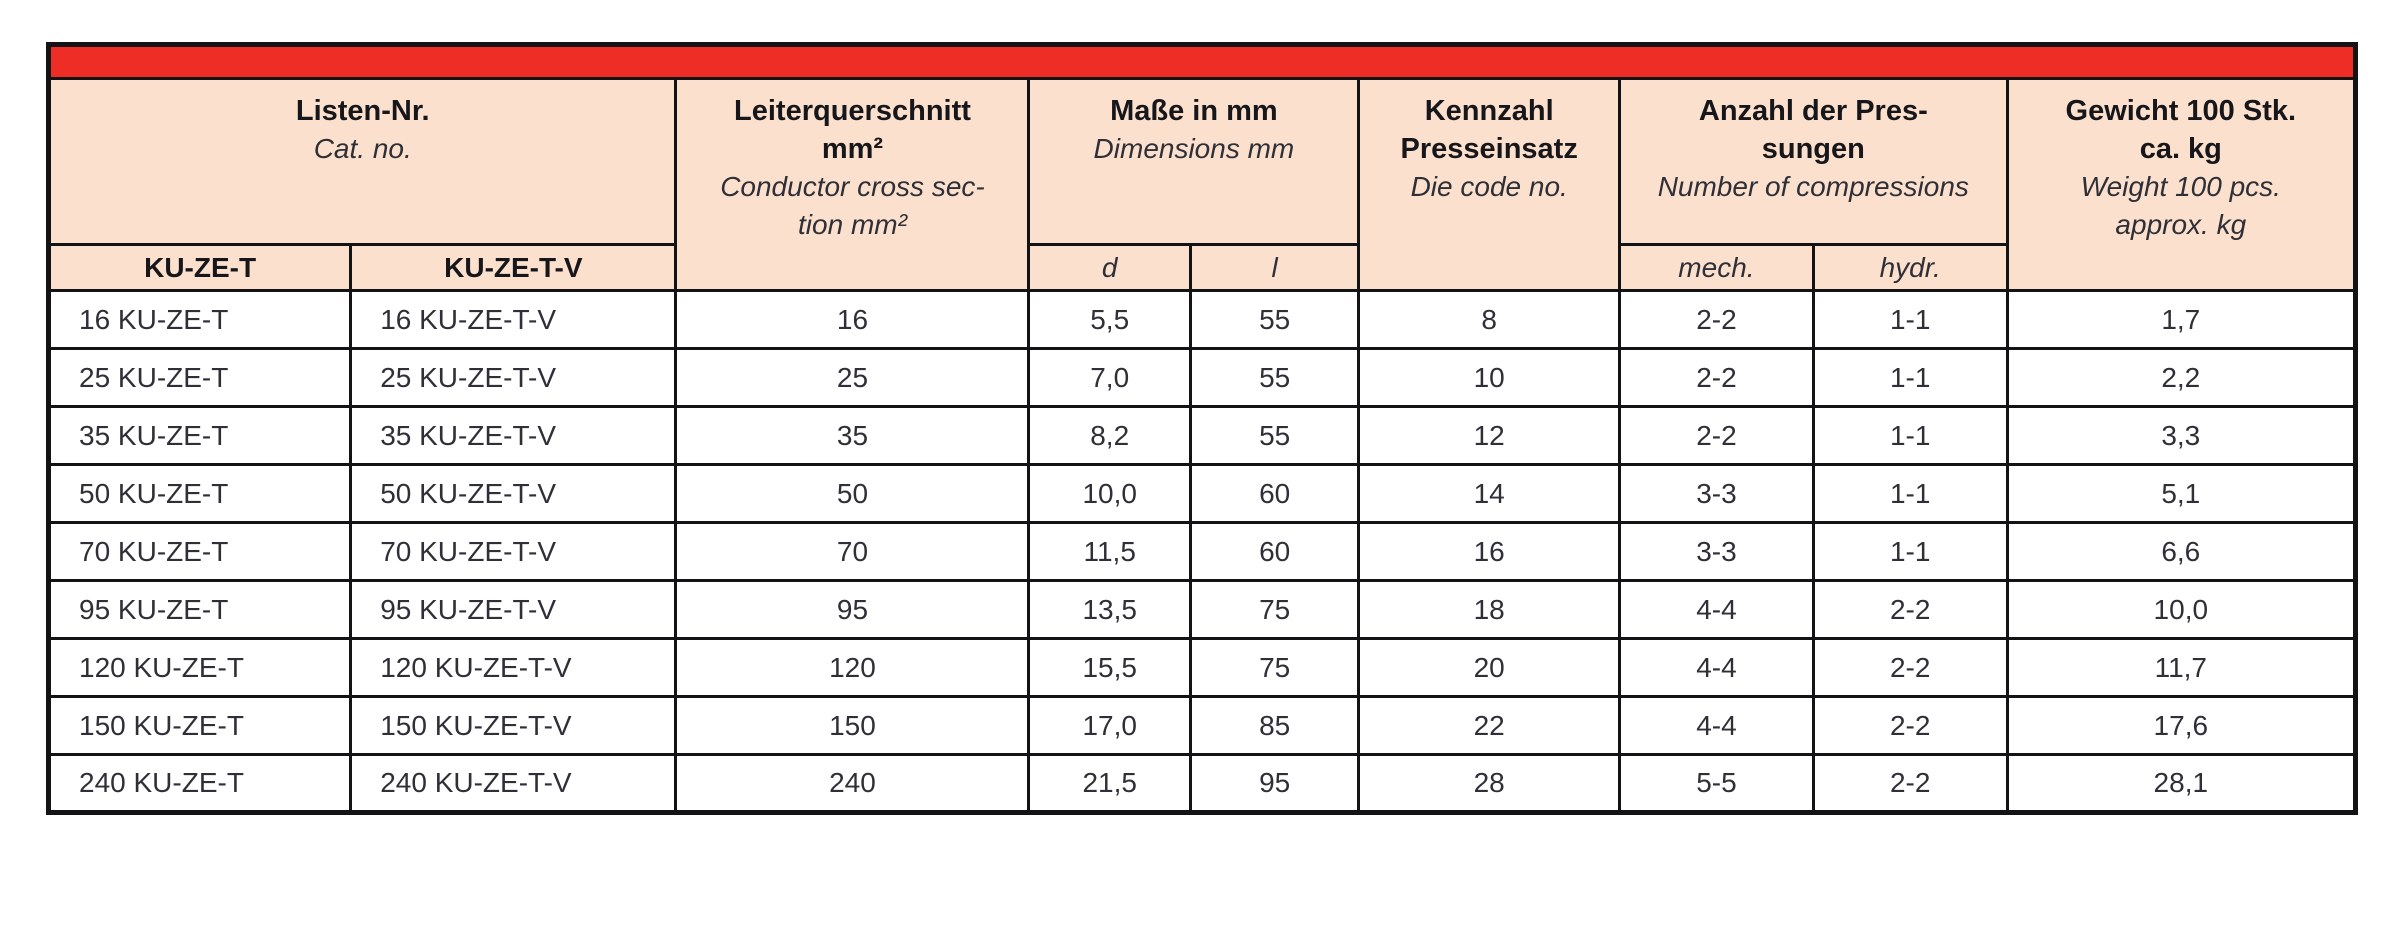 This screenshot has height=930, width=2400. Describe the element at coordinates (199, 609) in the screenshot. I see `ku-ze-t-cell: 95 KU-ZE-T` at that location.